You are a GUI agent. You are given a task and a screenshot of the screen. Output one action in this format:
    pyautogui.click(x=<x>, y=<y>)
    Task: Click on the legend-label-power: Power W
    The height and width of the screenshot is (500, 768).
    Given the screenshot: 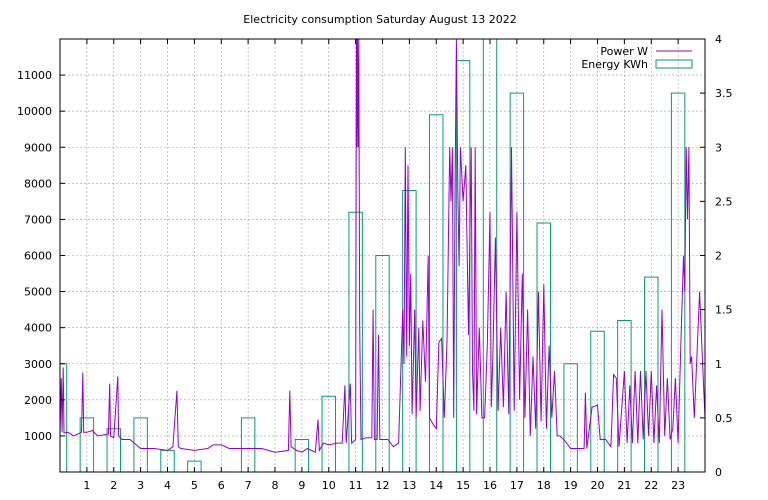 What is the action you would take?
    pyautogui.click(x=624, y=51)
    